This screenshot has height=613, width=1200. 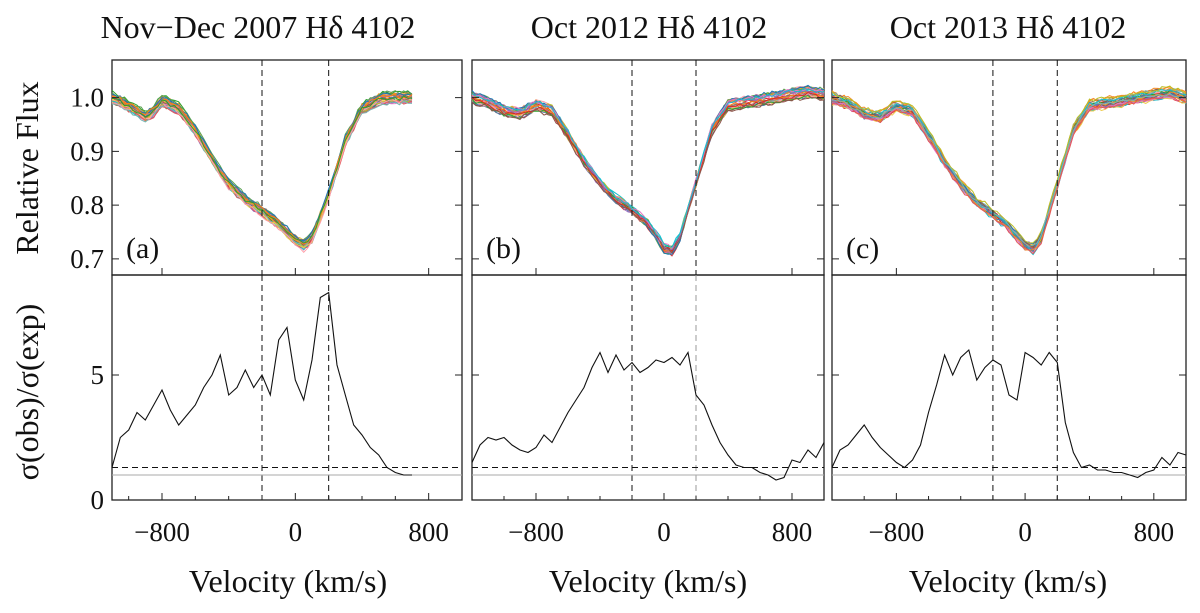 I want to click on panel-c-bottom-frame, so click(x=1009, y=387).